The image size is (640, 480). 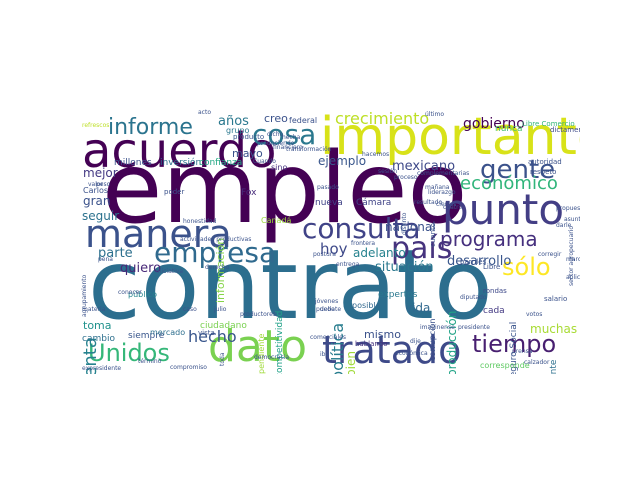 What do you see at coordinates (428, 202) in the screenshot?
I see `cloud-word: resultado` at bounding box center [428, 202].